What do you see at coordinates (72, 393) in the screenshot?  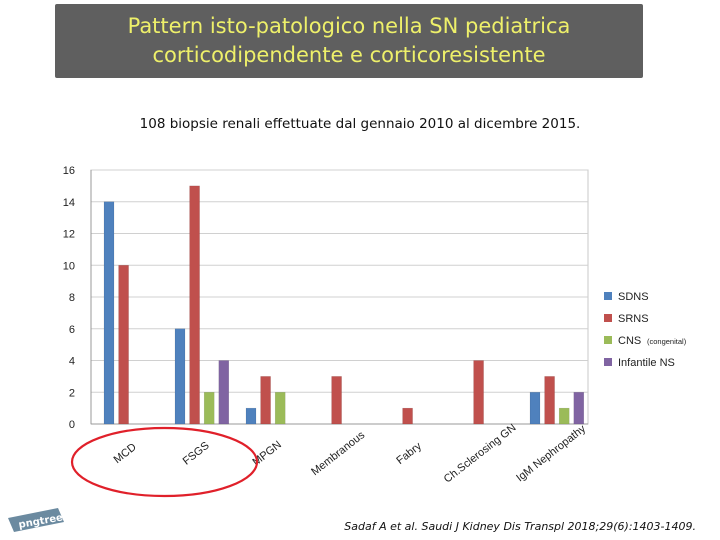 I see `y-tick-label: 2` at bounding box center [72, 393].